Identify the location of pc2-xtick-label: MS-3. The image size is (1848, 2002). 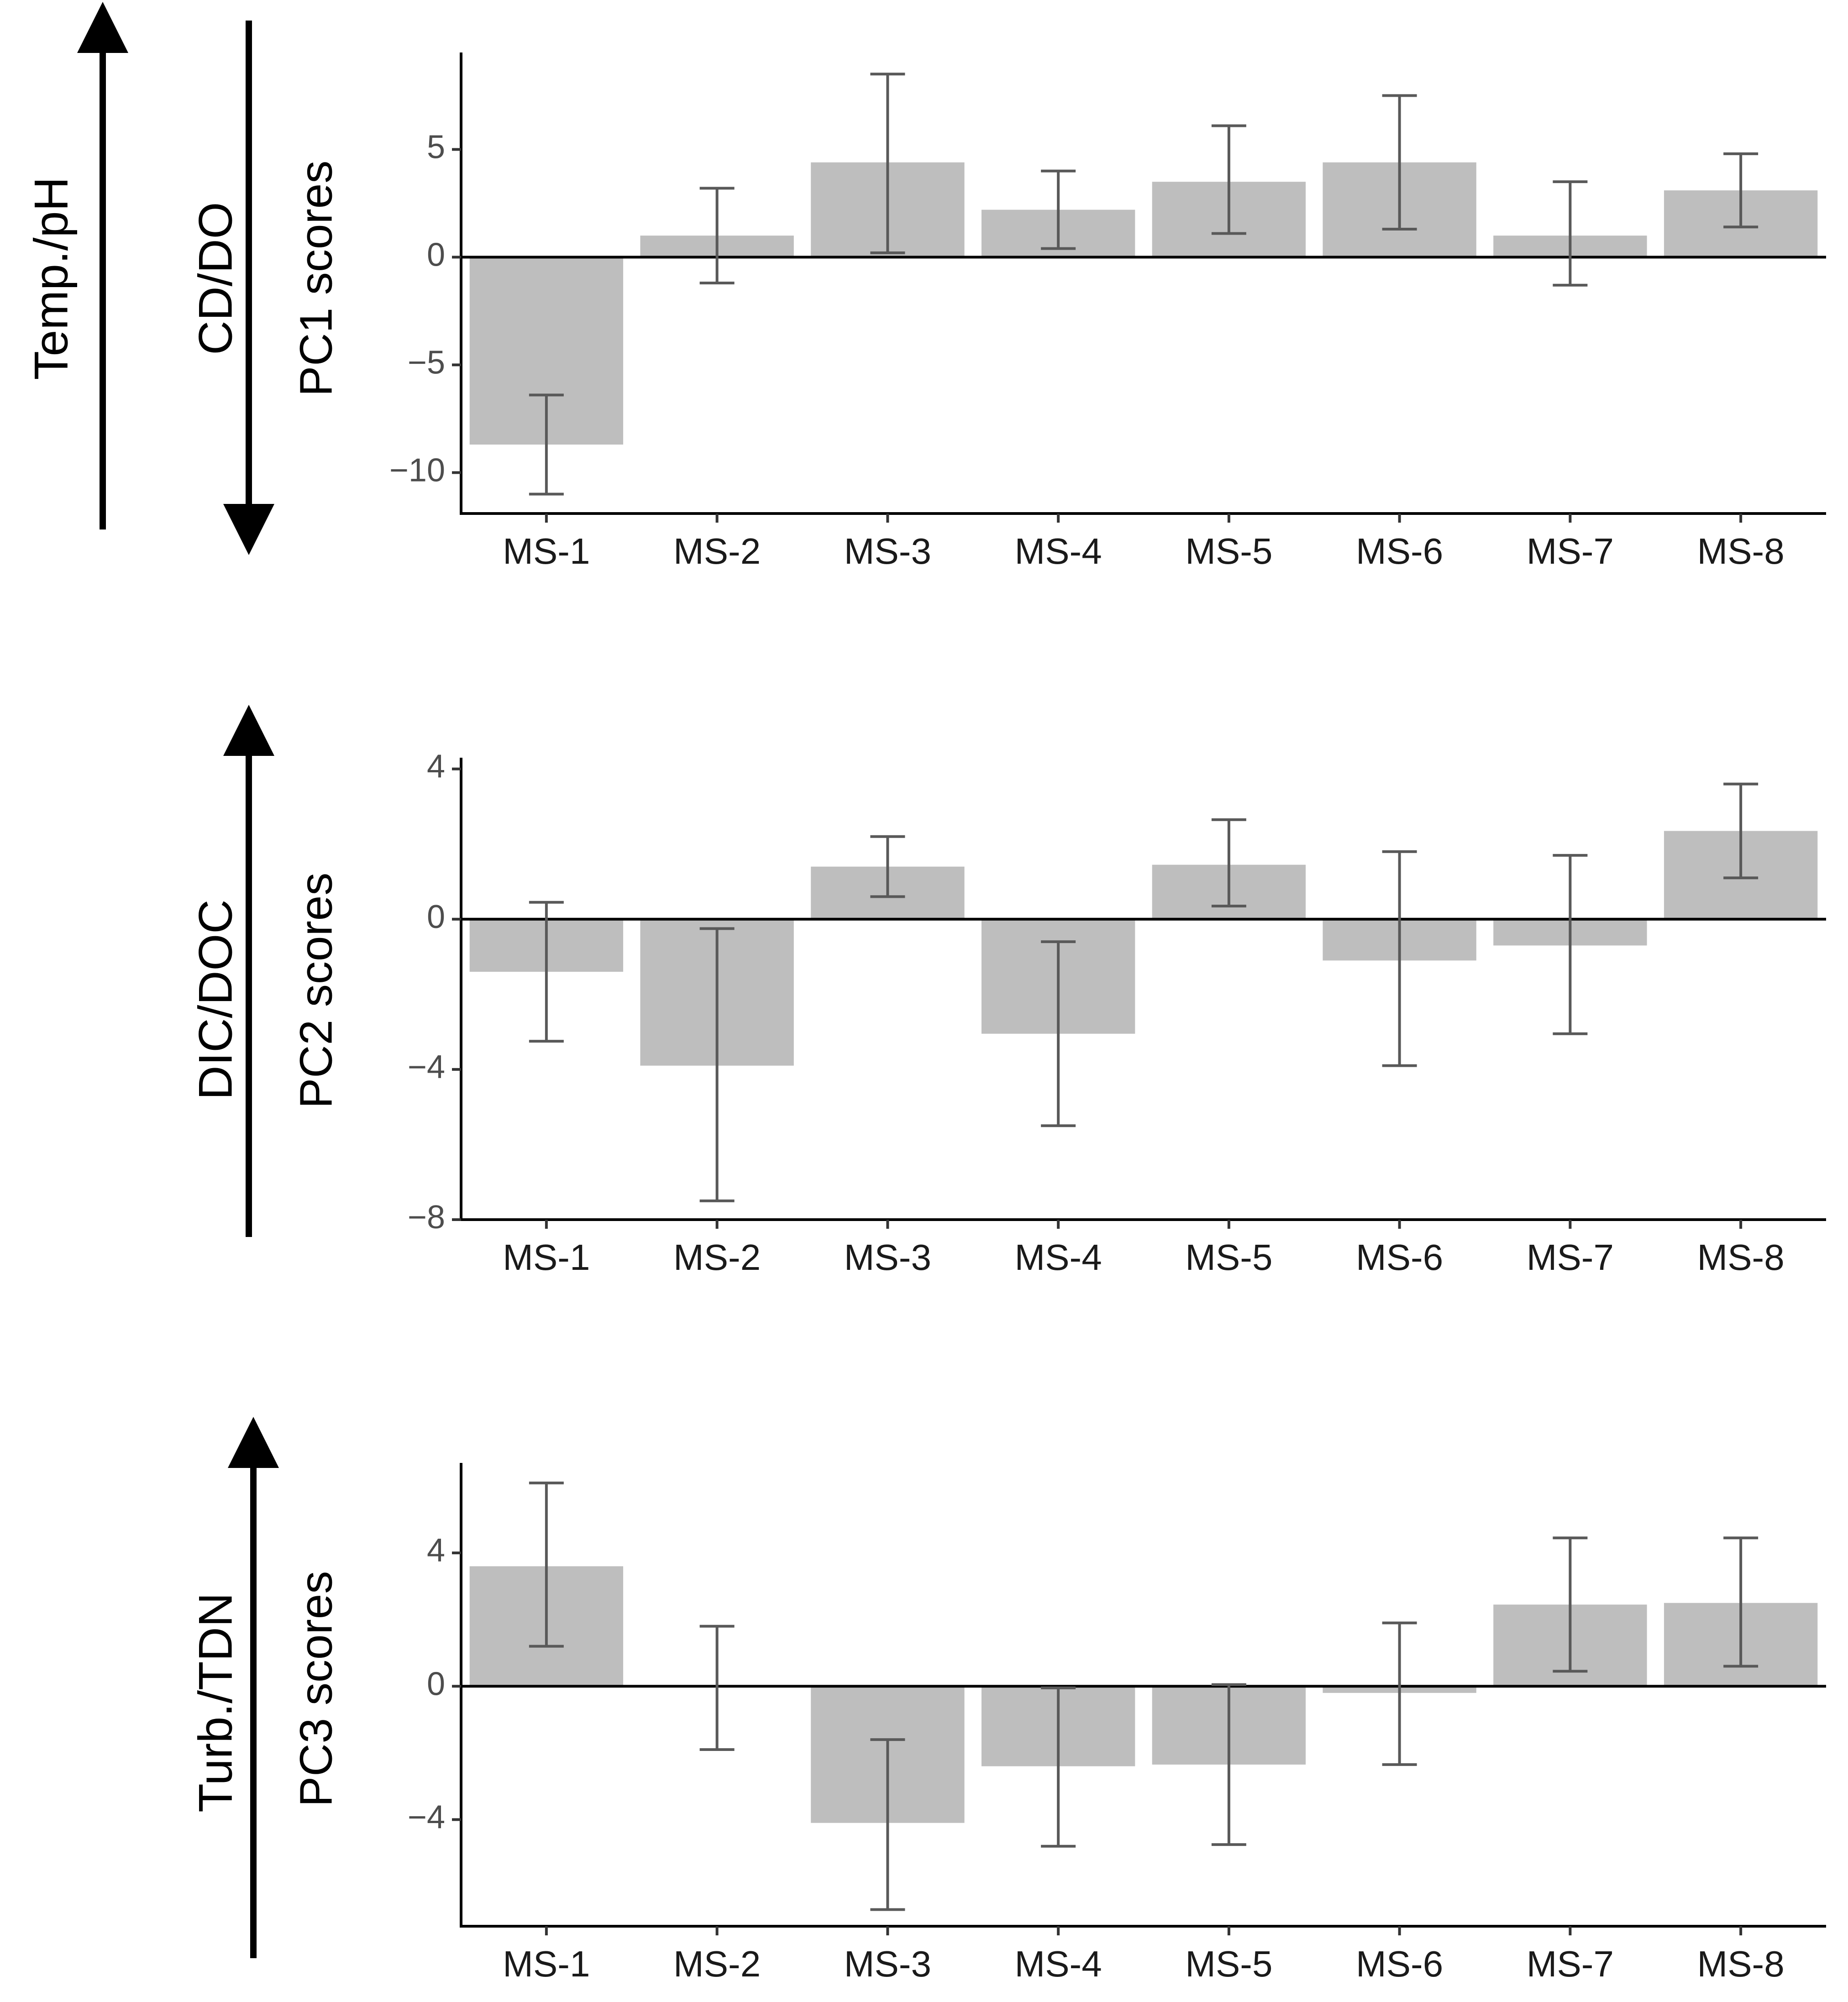
(887, 1258).